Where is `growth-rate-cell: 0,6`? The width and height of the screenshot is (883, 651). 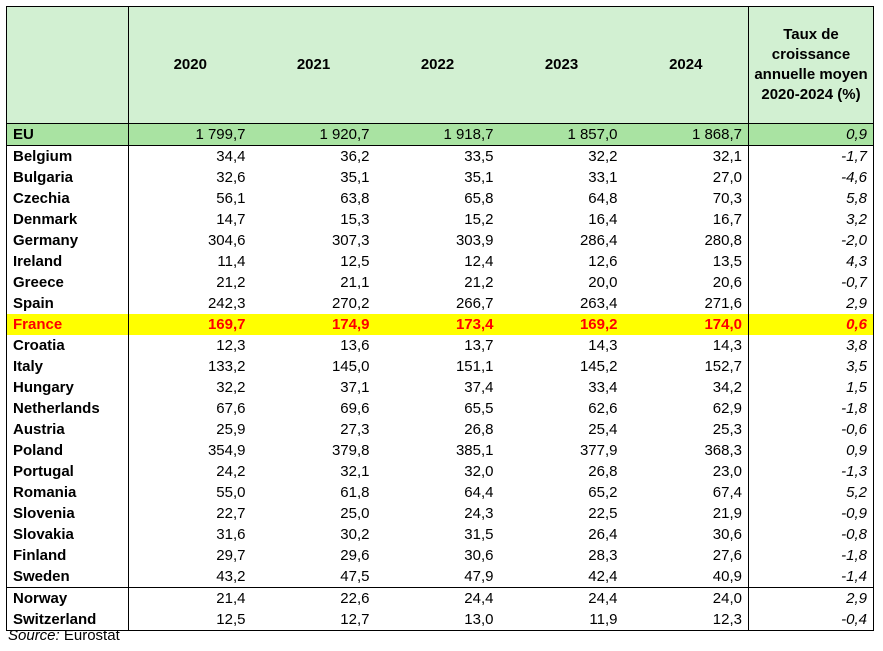 growth-rate-cell: 0,6 is located at coordinates (811, 324).